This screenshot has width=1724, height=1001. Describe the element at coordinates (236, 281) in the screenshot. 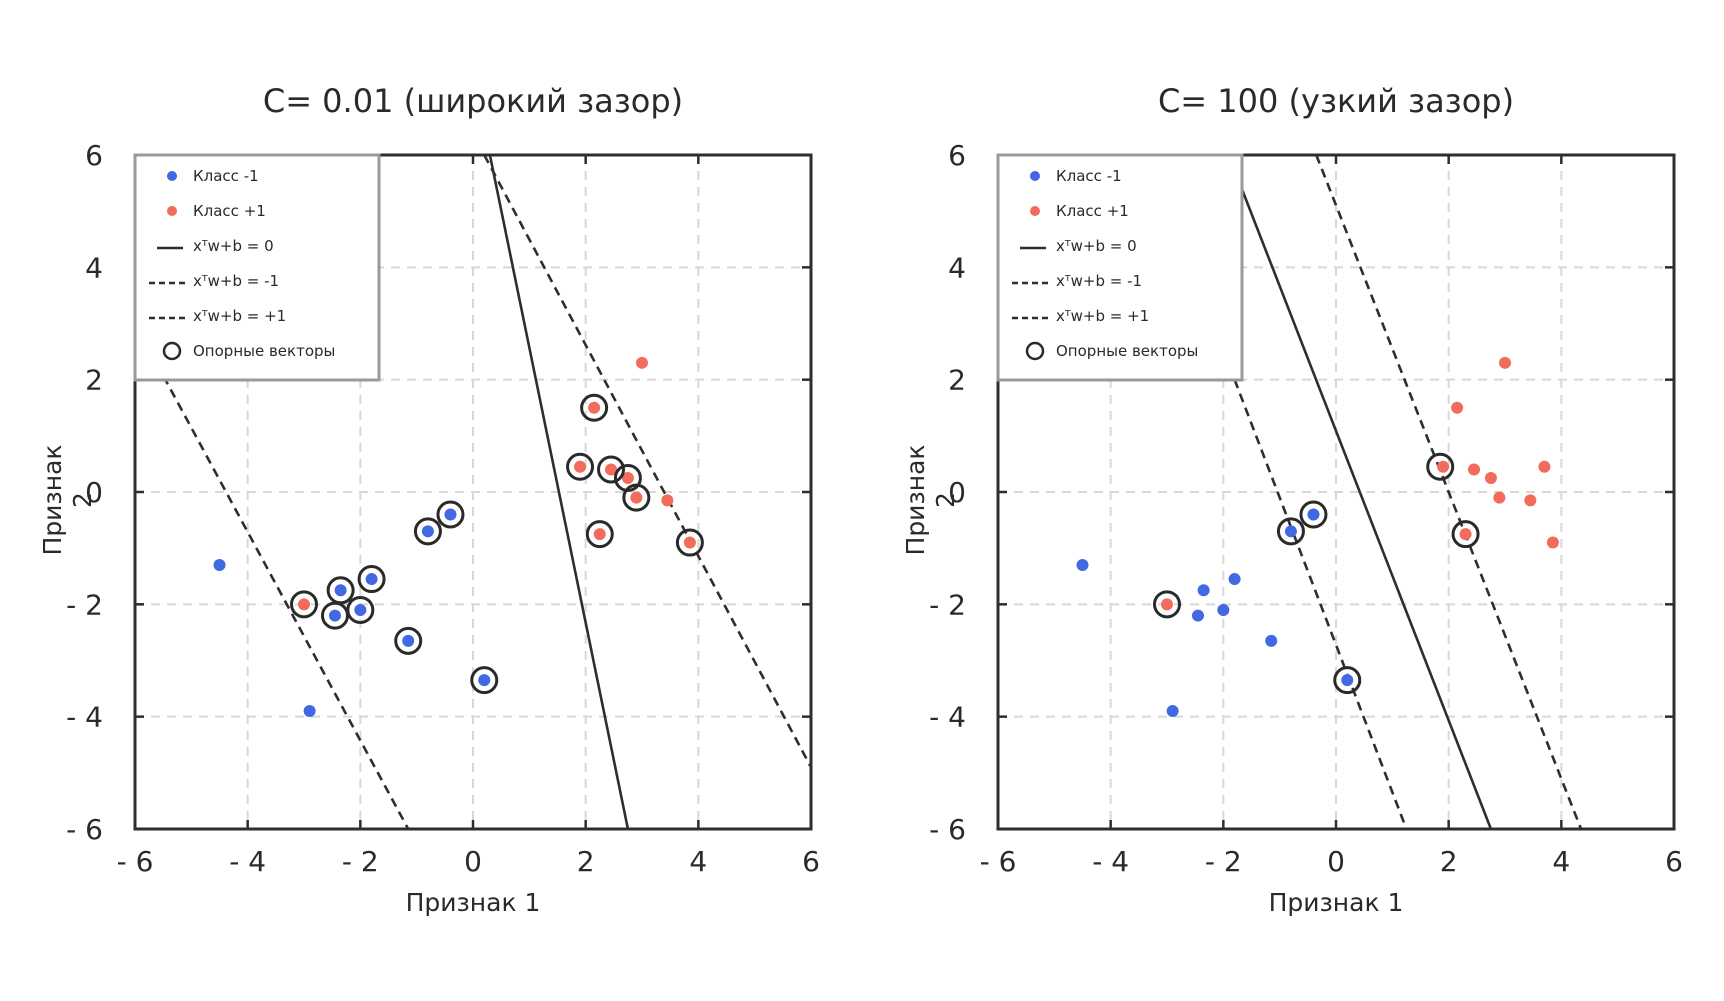

I see `legend-margin-neg: xᵀw+b = -1` at that location.